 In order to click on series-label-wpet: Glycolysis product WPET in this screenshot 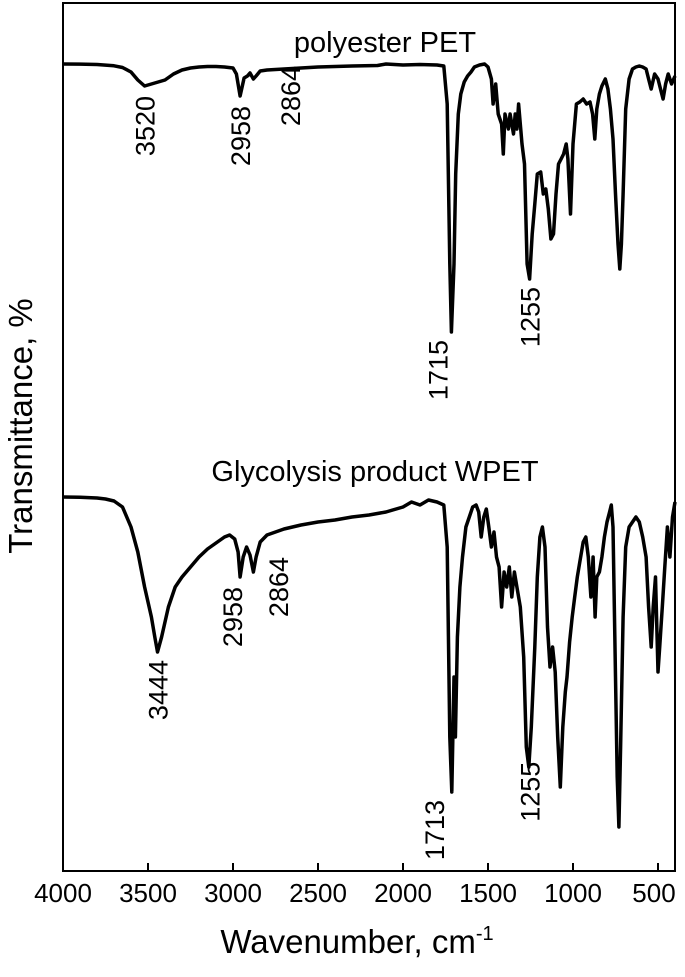, I will do `click(374, 472)`.